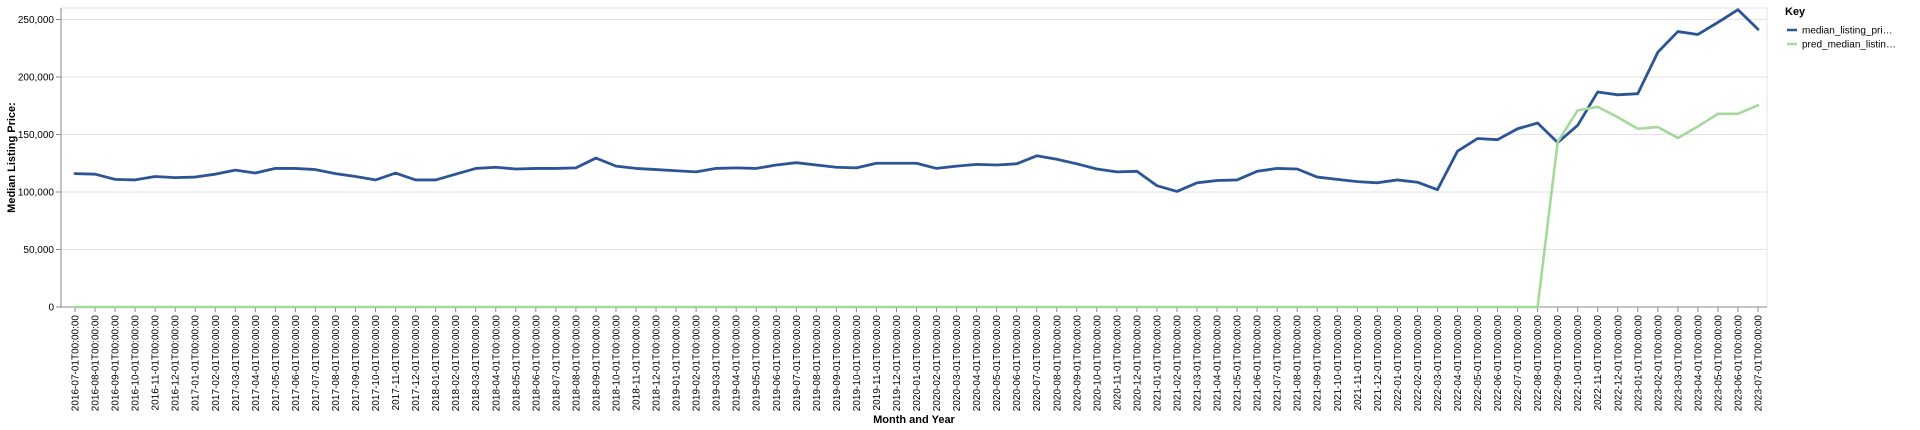  What do you see at coordinates (697, 363) in the screenshot?
I see `x-tick-label: 2019-02-01T00:00:00` at bounding box center [697, 363].